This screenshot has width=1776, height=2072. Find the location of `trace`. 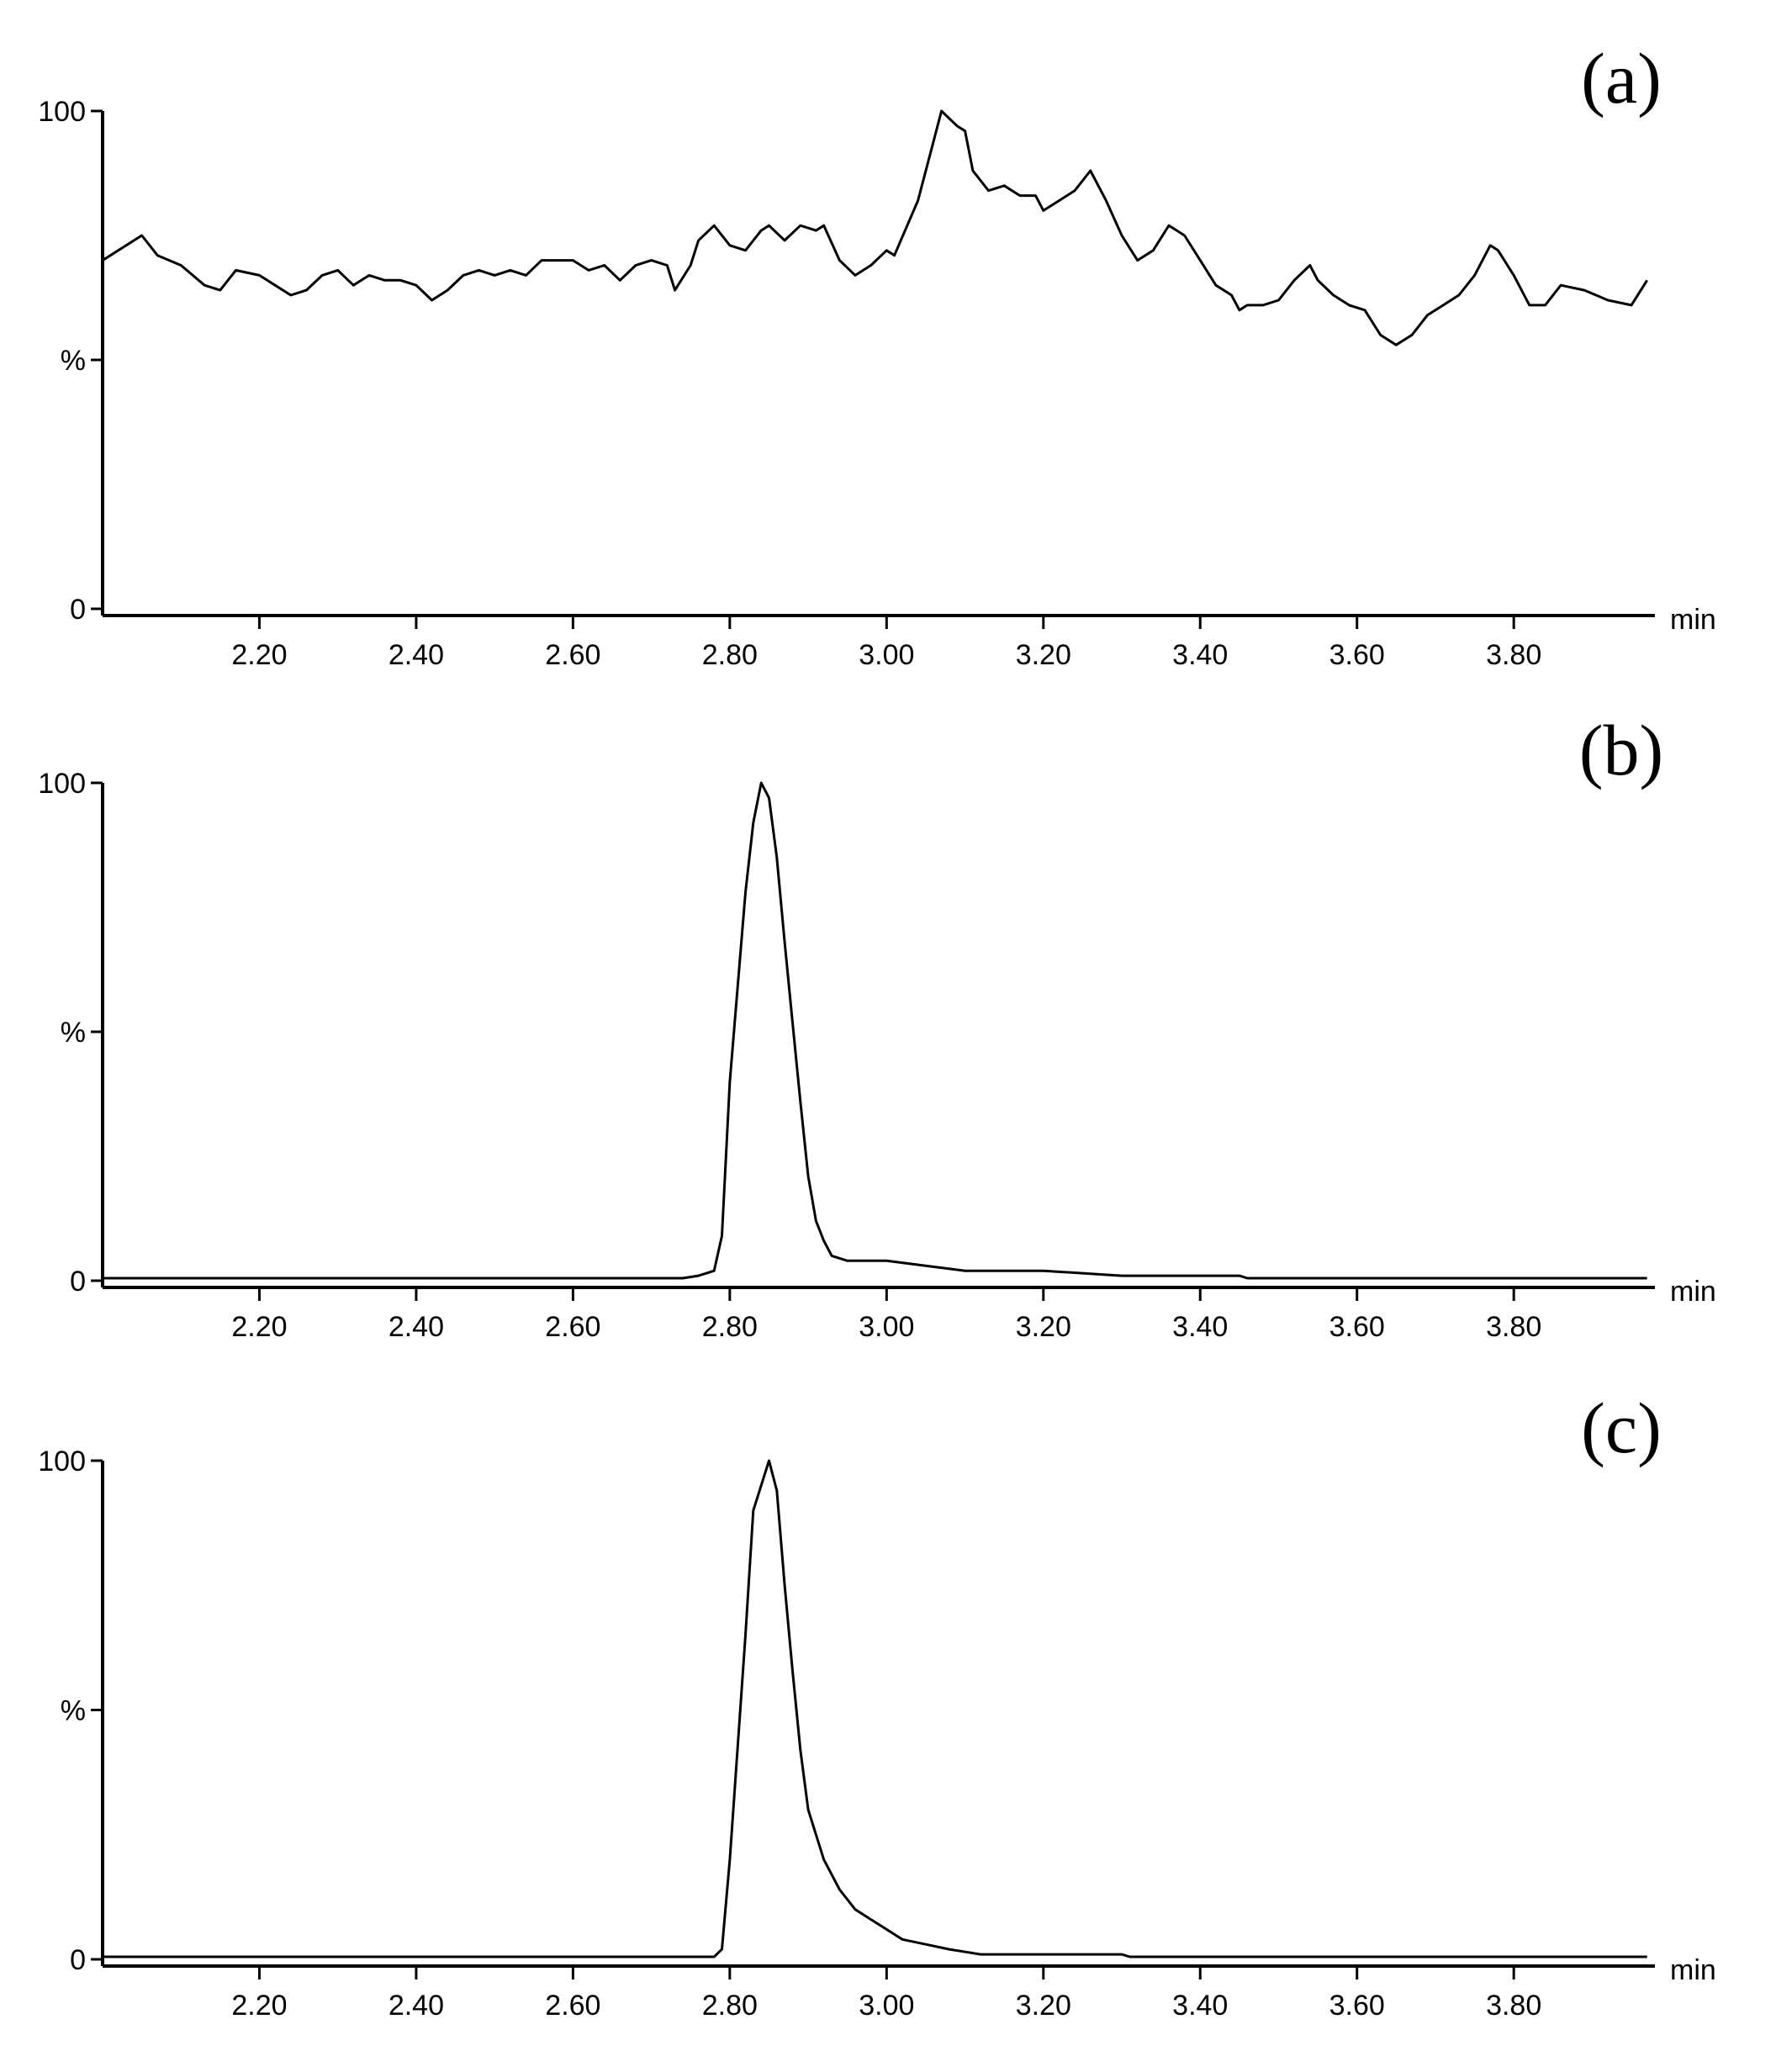

trace is located at coordinates (875, 228).